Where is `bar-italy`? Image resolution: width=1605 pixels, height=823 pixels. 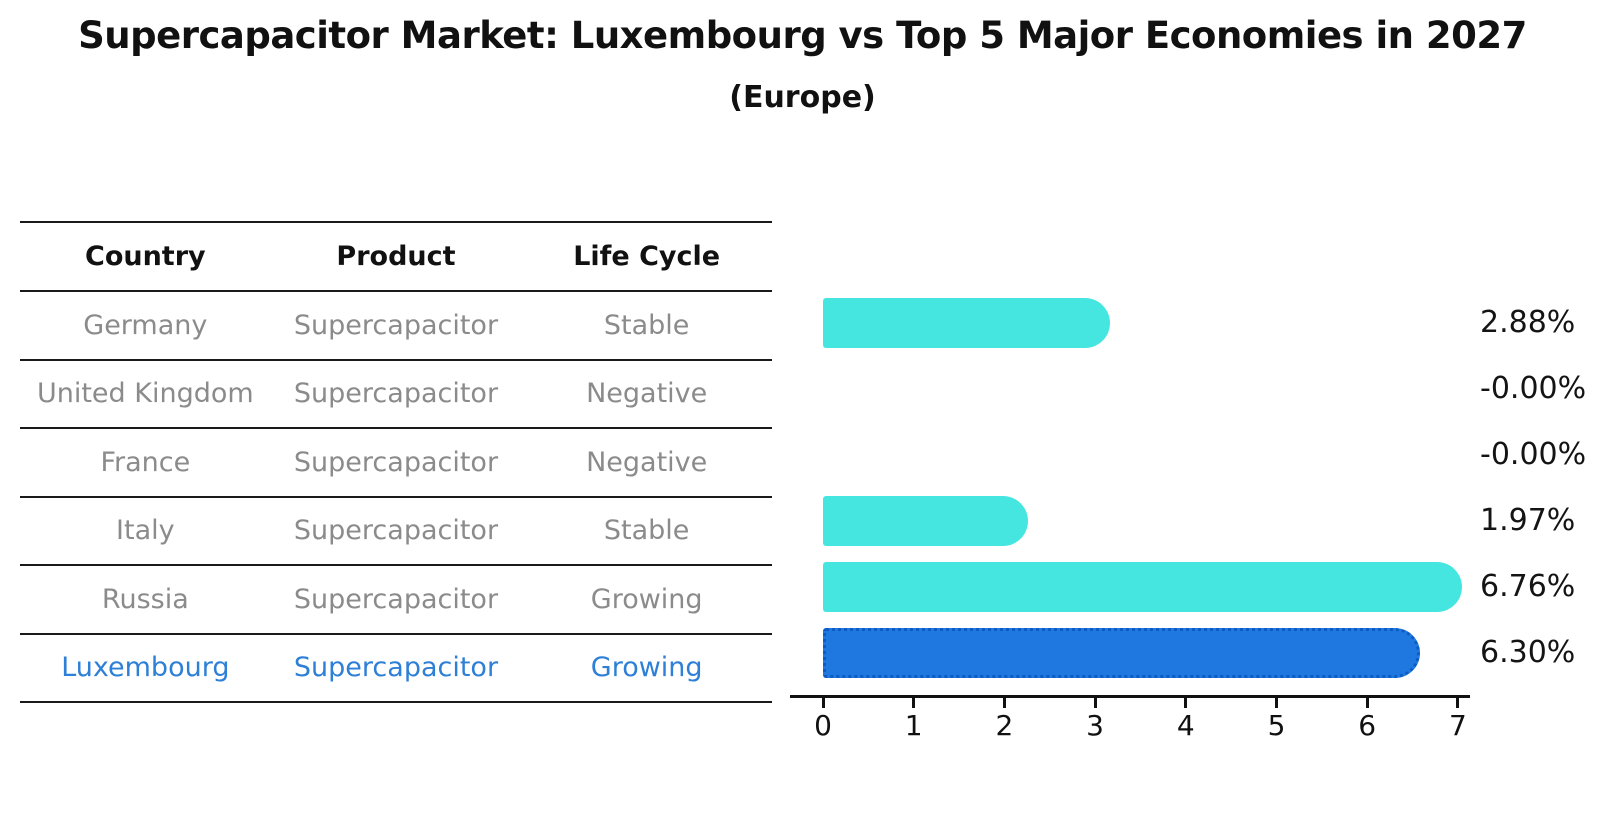 bar-italy is located at coordinates (925, 521).